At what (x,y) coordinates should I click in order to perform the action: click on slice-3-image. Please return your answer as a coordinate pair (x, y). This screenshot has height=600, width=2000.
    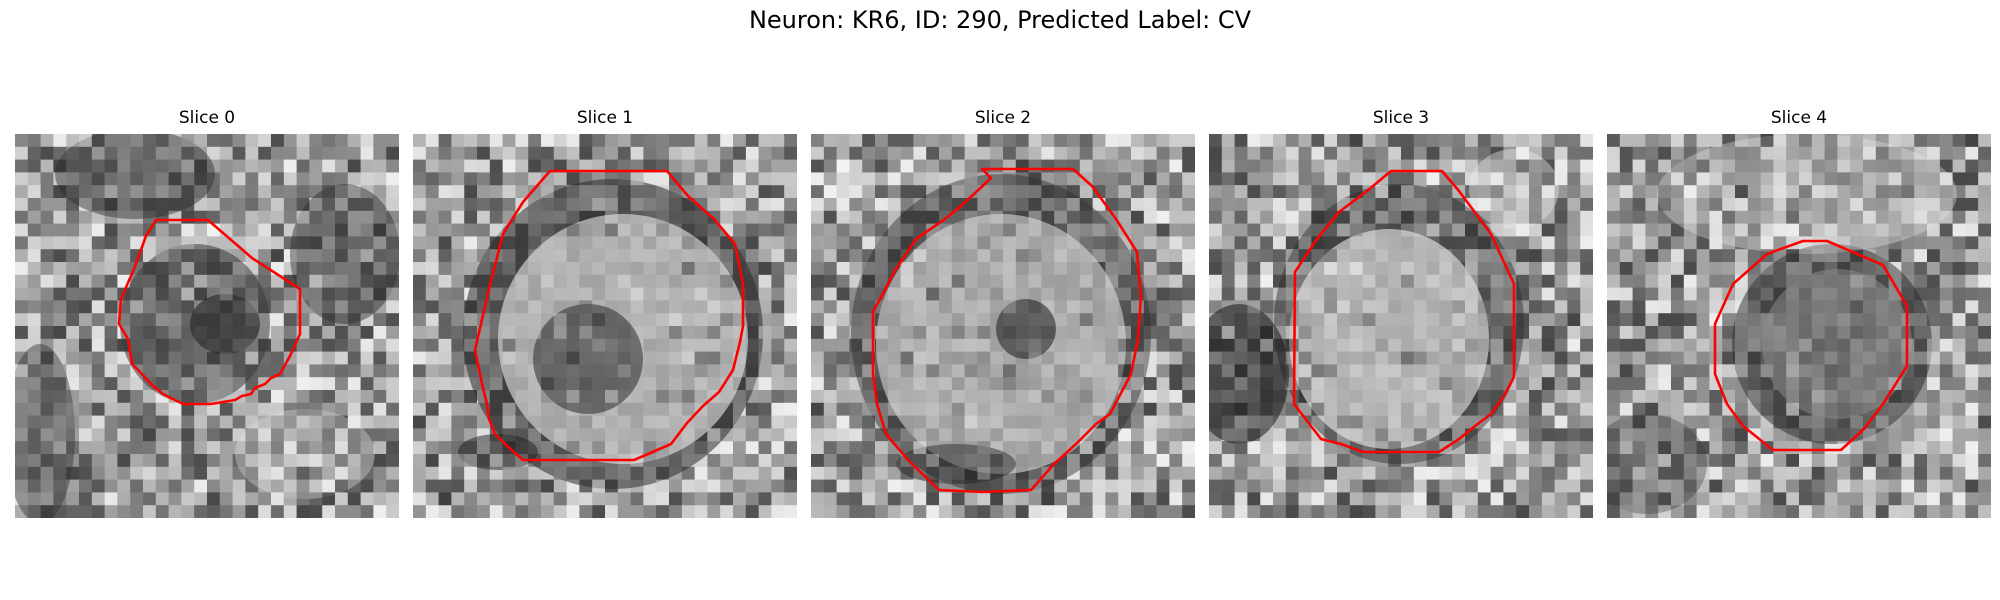
    Looking at the image, I should click on (1401, 326).